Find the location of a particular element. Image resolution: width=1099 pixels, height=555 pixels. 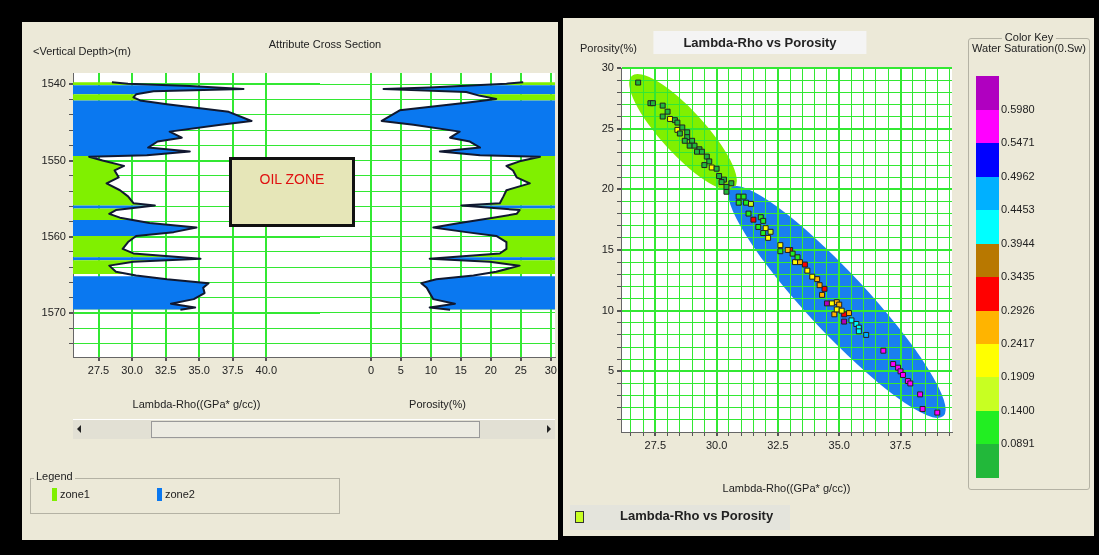

color-bar-label: 0.4962 is located at coordinates (1018, 175).